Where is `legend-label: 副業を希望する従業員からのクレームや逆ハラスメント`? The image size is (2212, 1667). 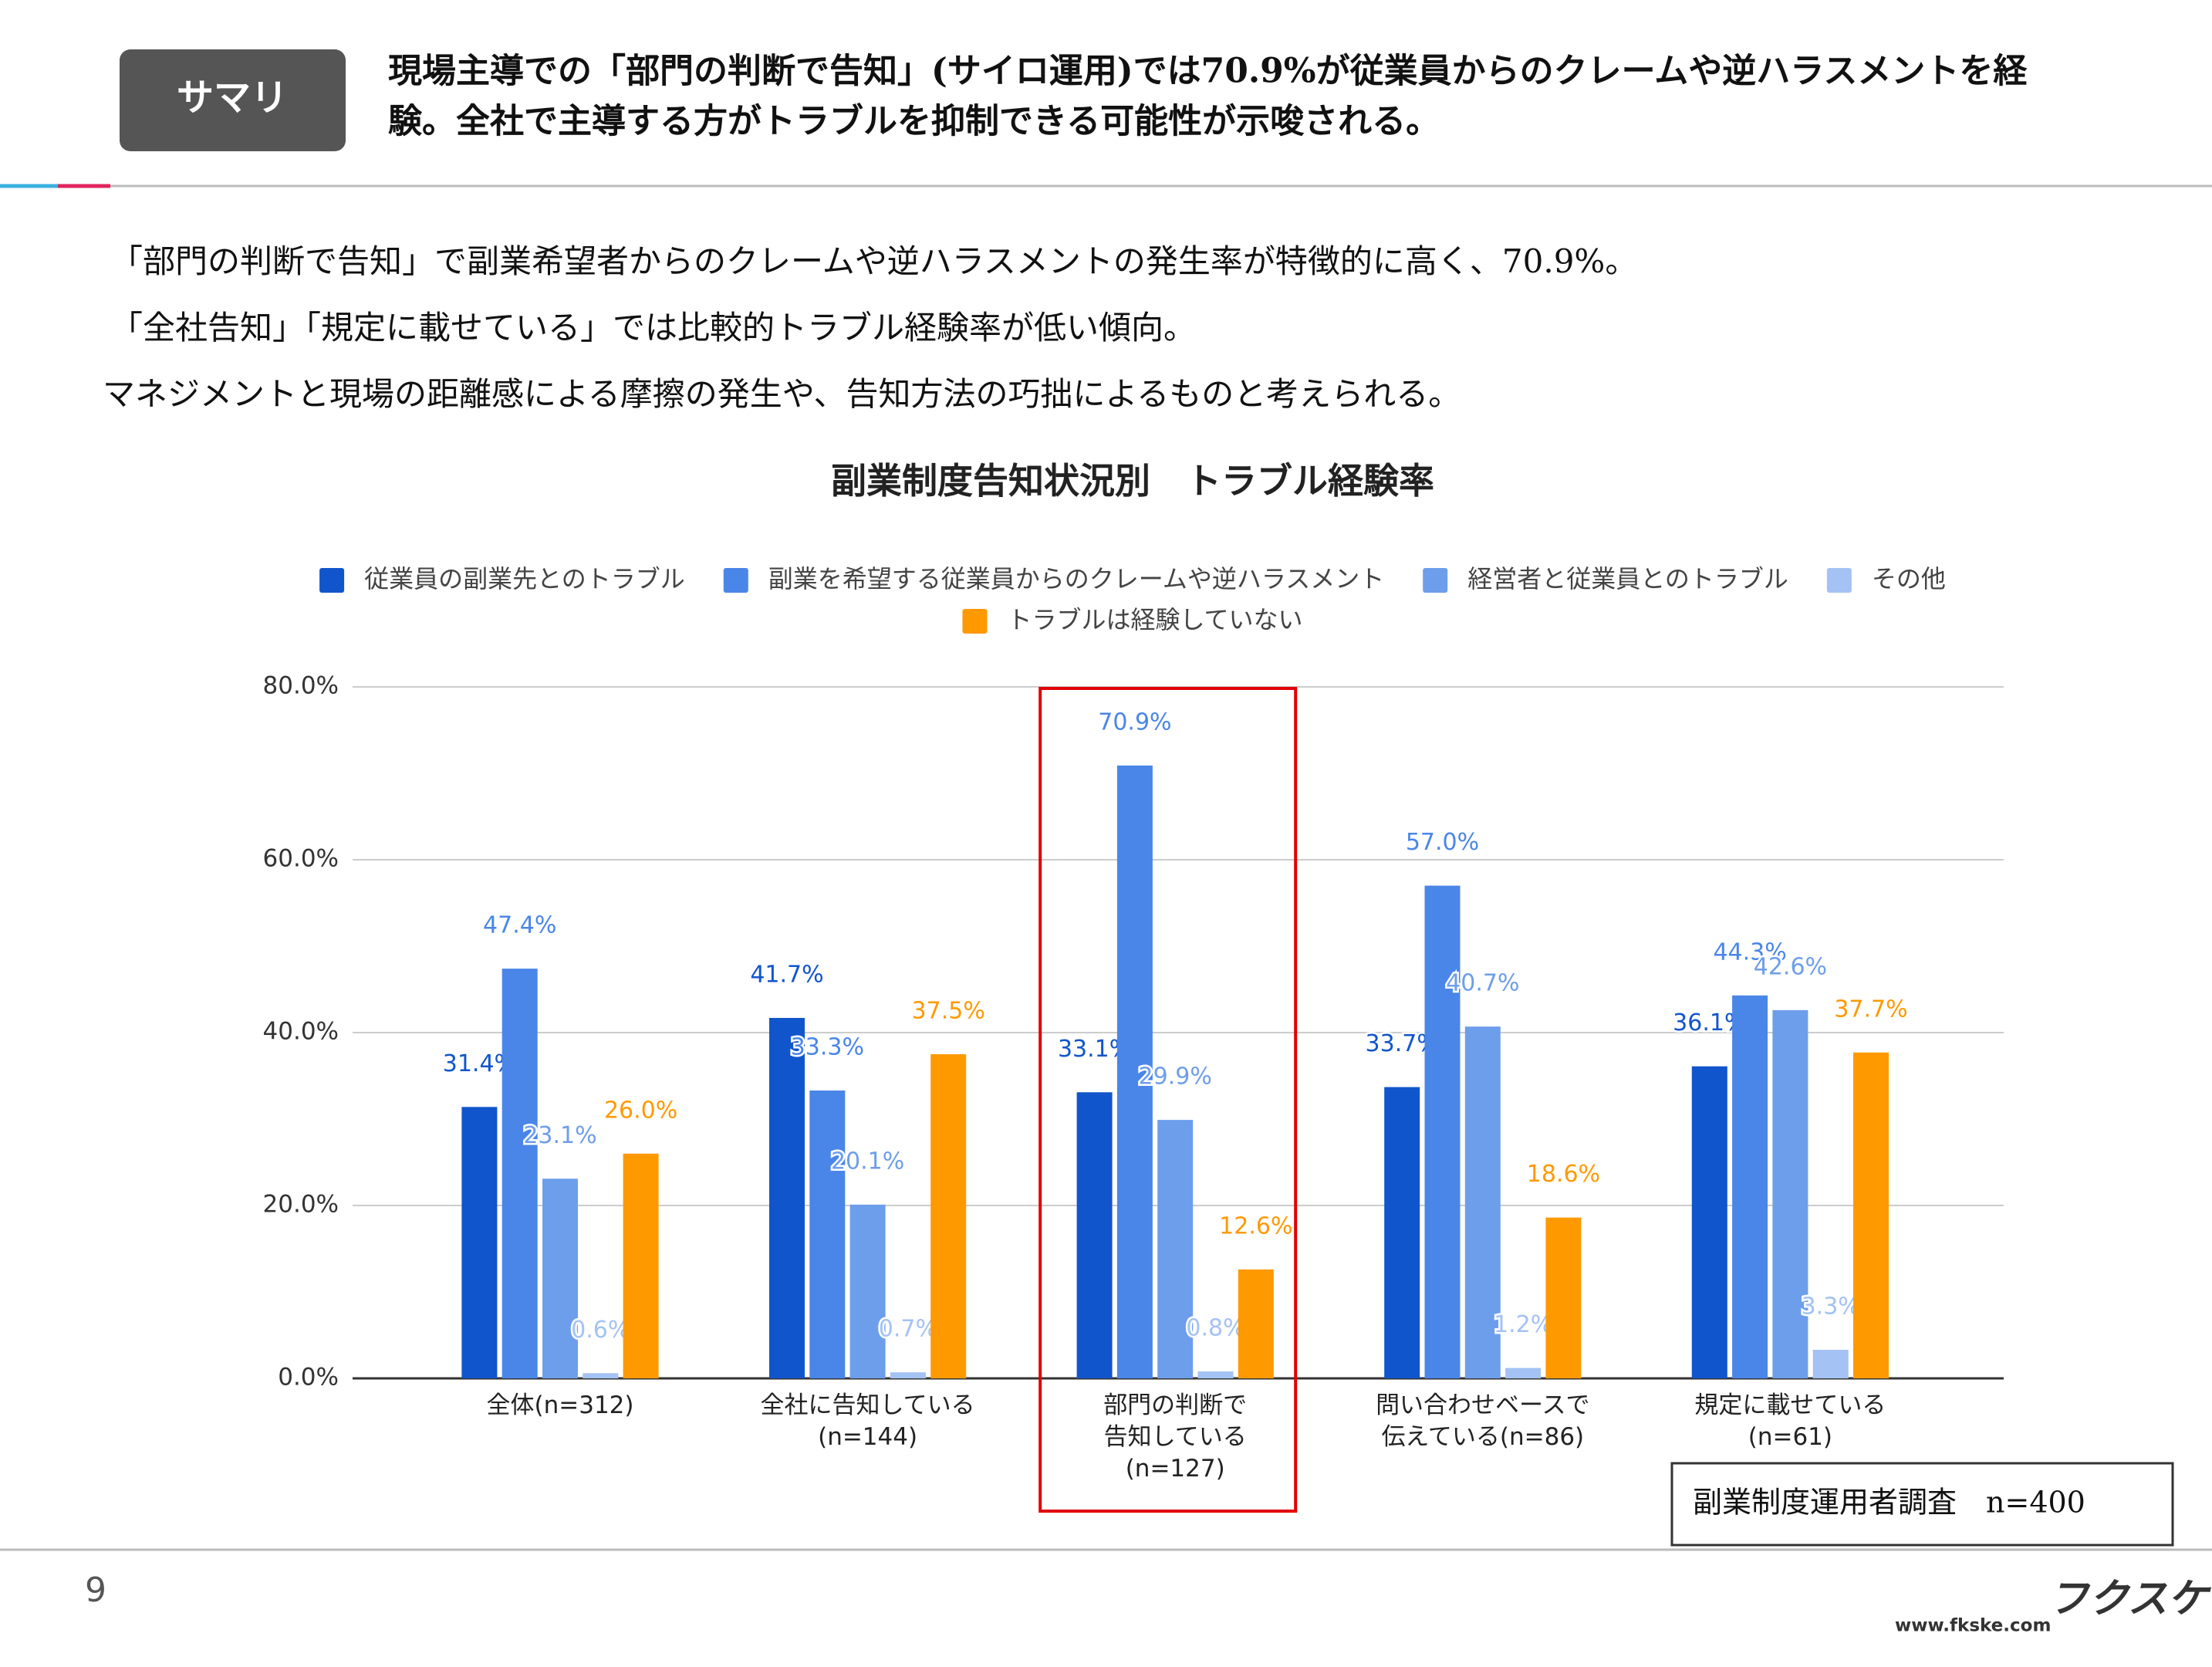
legend-label: 副業を希望する従業員からのクレームや逆ハラスメント is located at coordinates (1076, 578).